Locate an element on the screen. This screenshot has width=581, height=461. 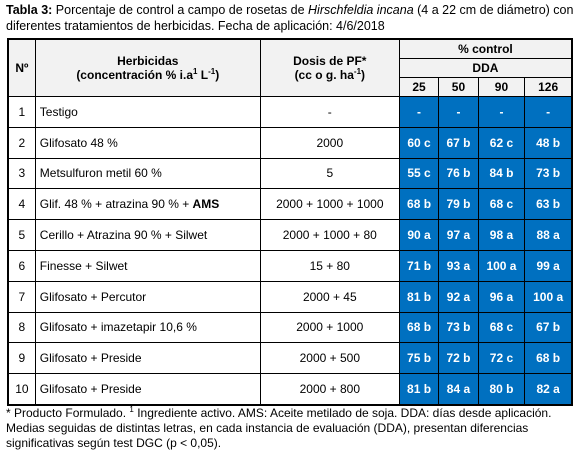
control-value: 98 a is located at coordinates (501, 235).